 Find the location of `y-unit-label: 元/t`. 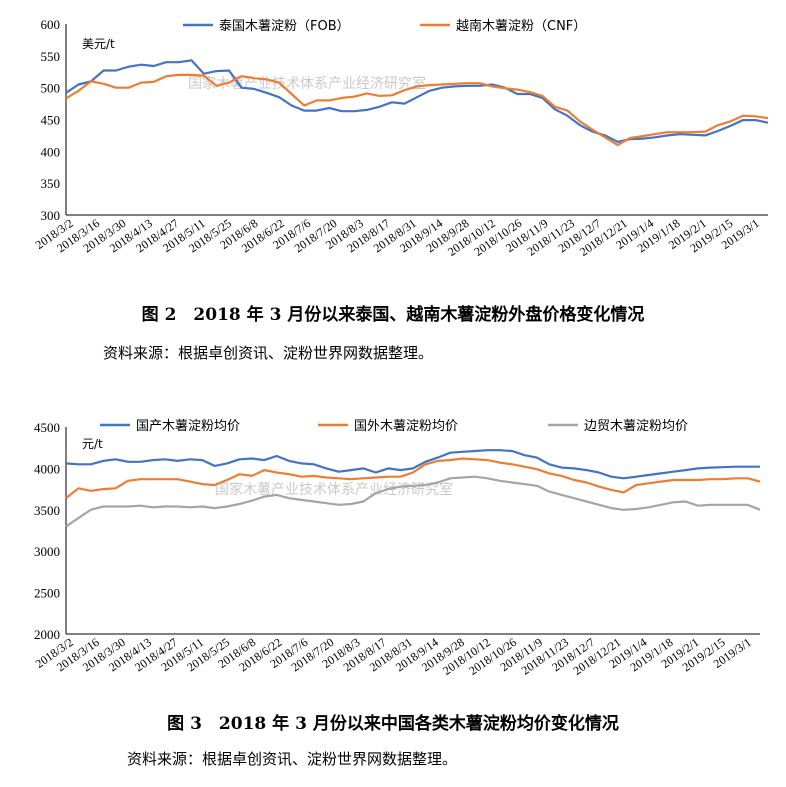

y-unit-label: 元/t is located at coordinates (92, 444).